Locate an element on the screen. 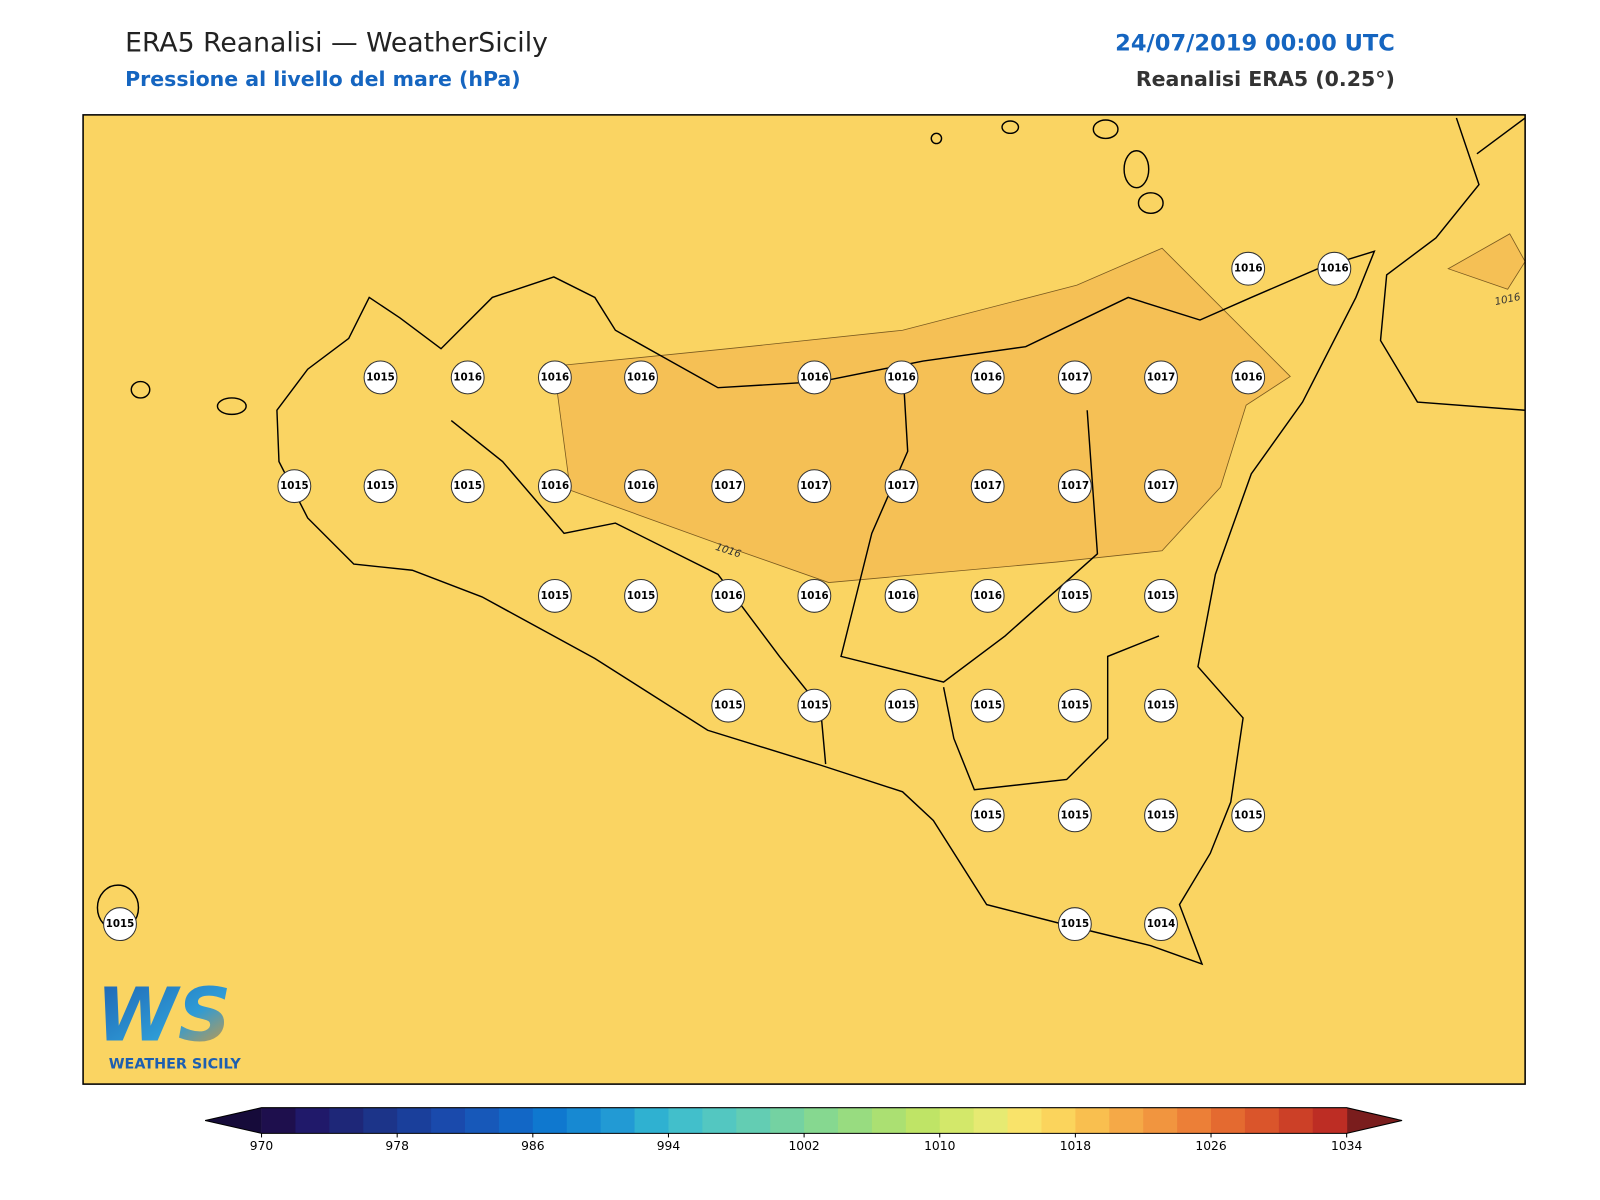 The image size is (1600, 1200). calabria-coast is located at coordinates (1452, 264).